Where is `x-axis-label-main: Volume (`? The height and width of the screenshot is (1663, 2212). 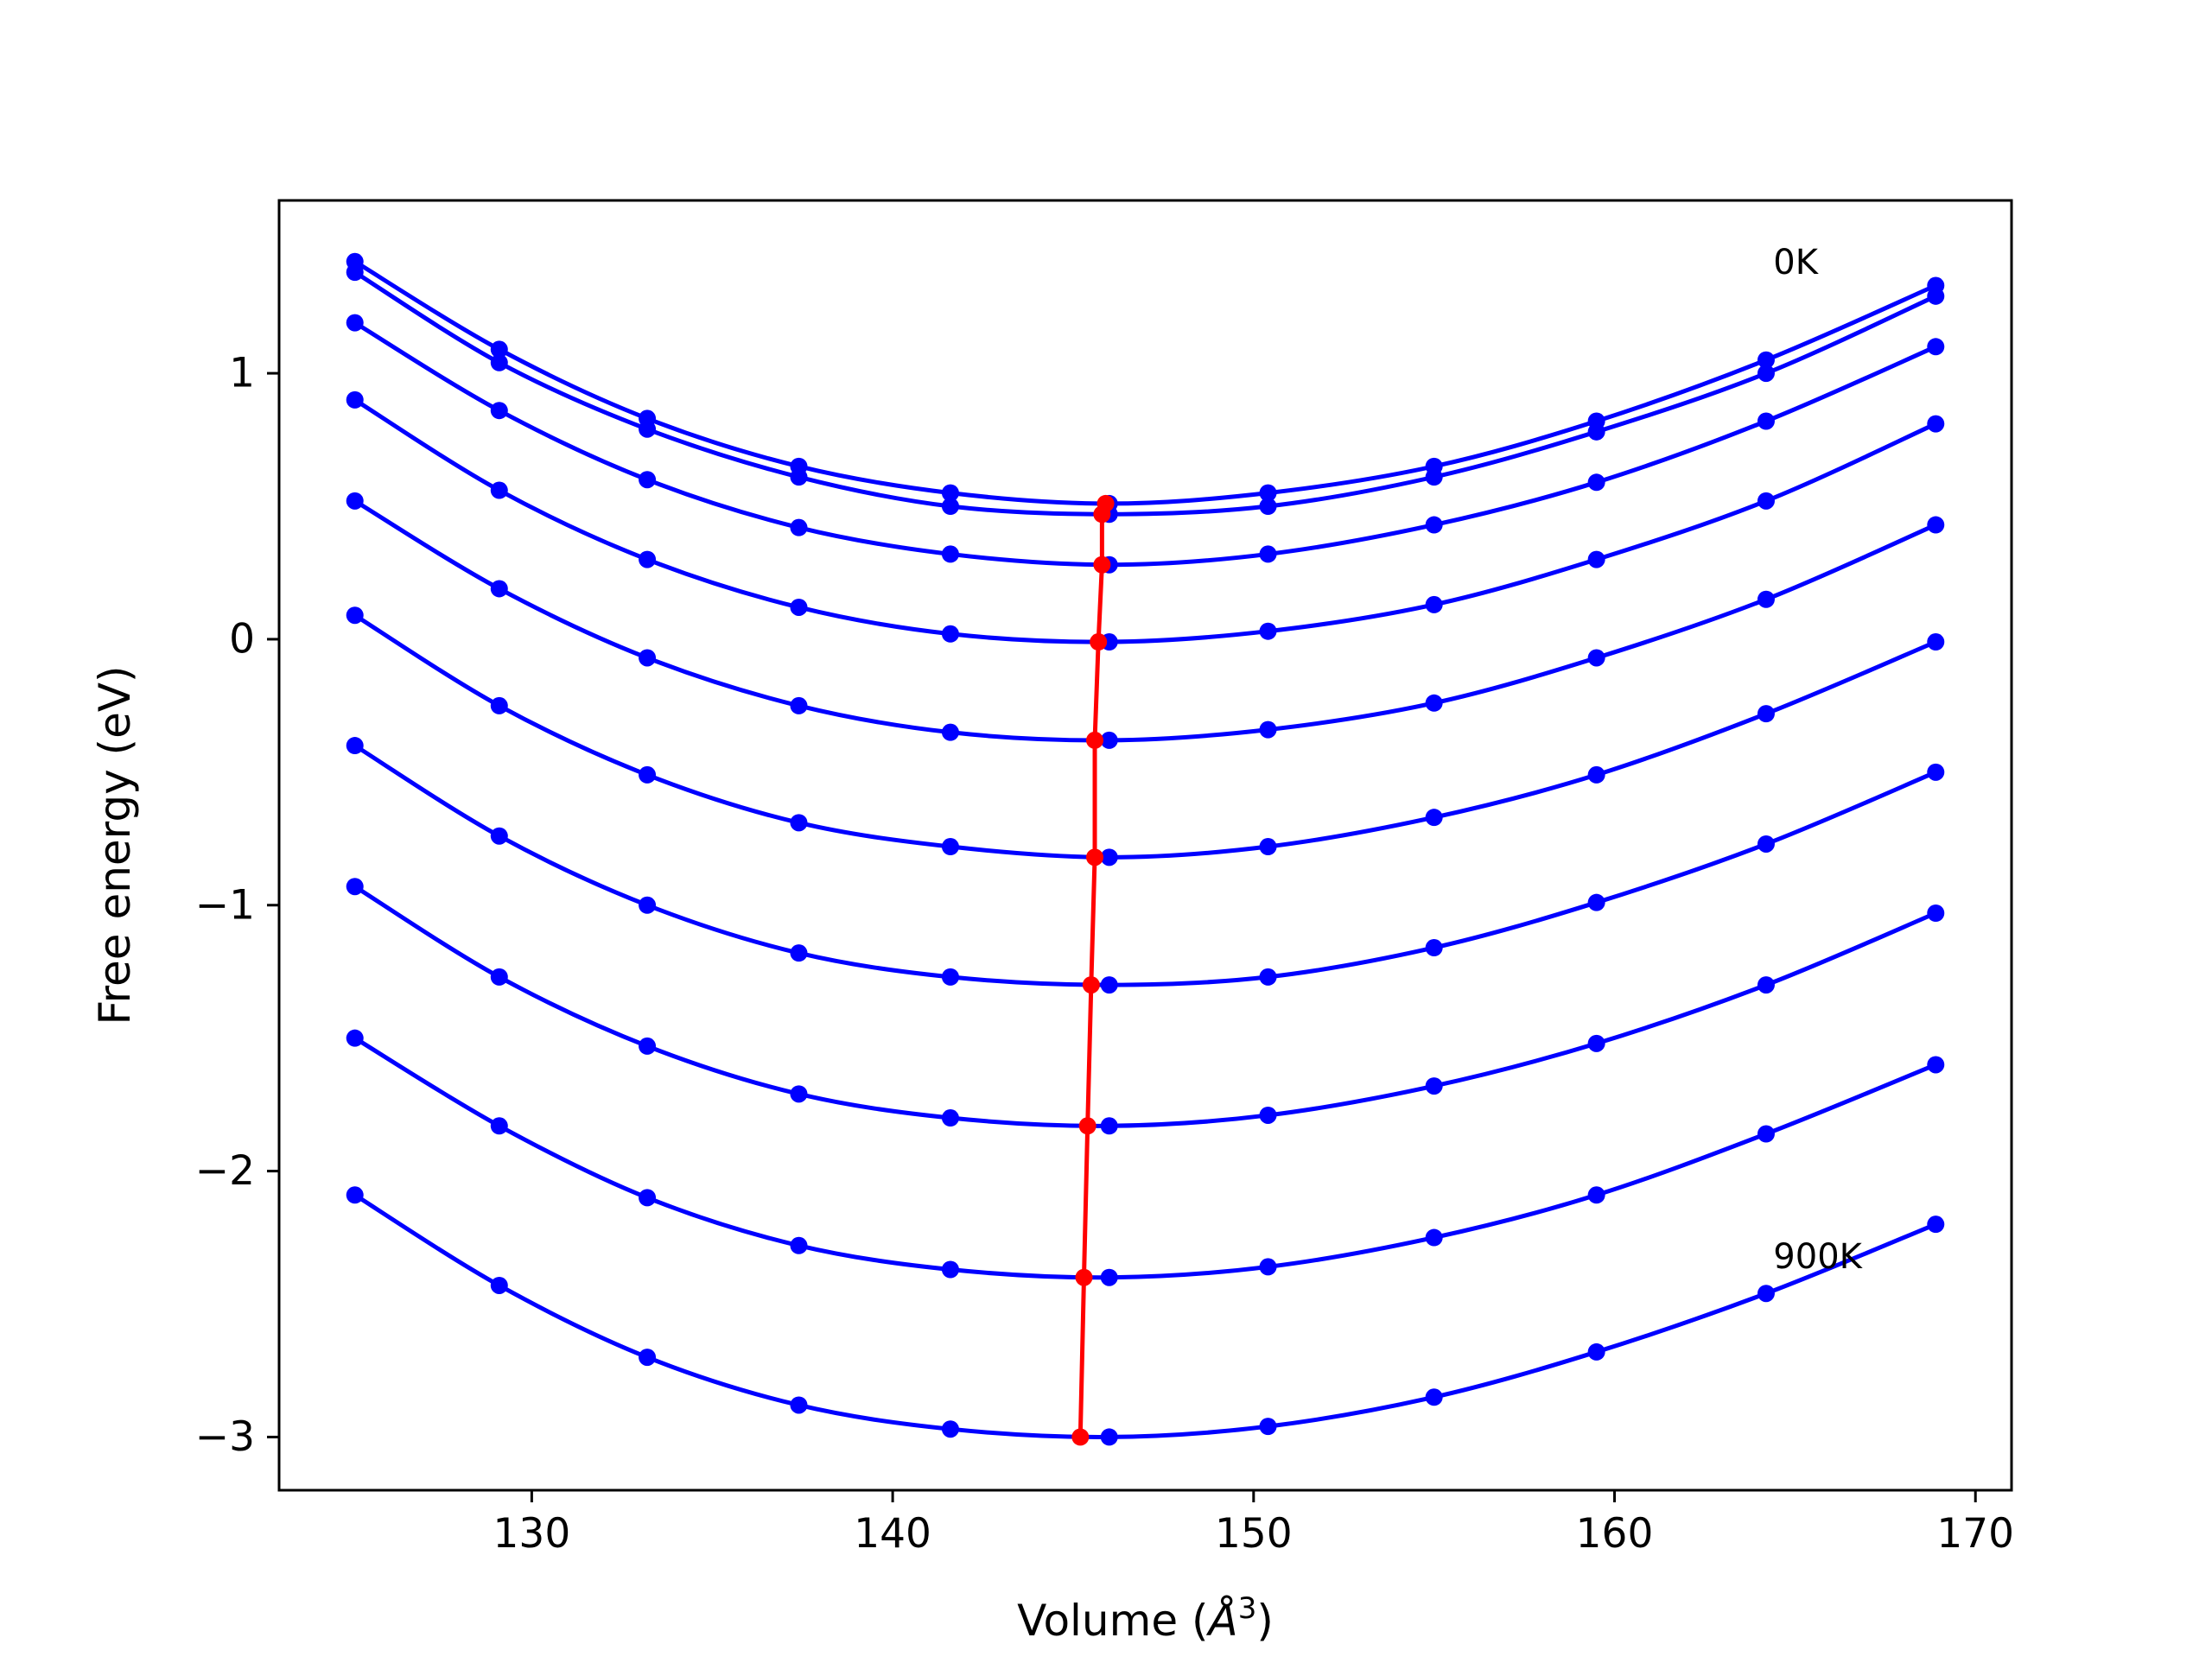
x-axis-label-main: Volume ( is located at coordinates (1112, 1621).